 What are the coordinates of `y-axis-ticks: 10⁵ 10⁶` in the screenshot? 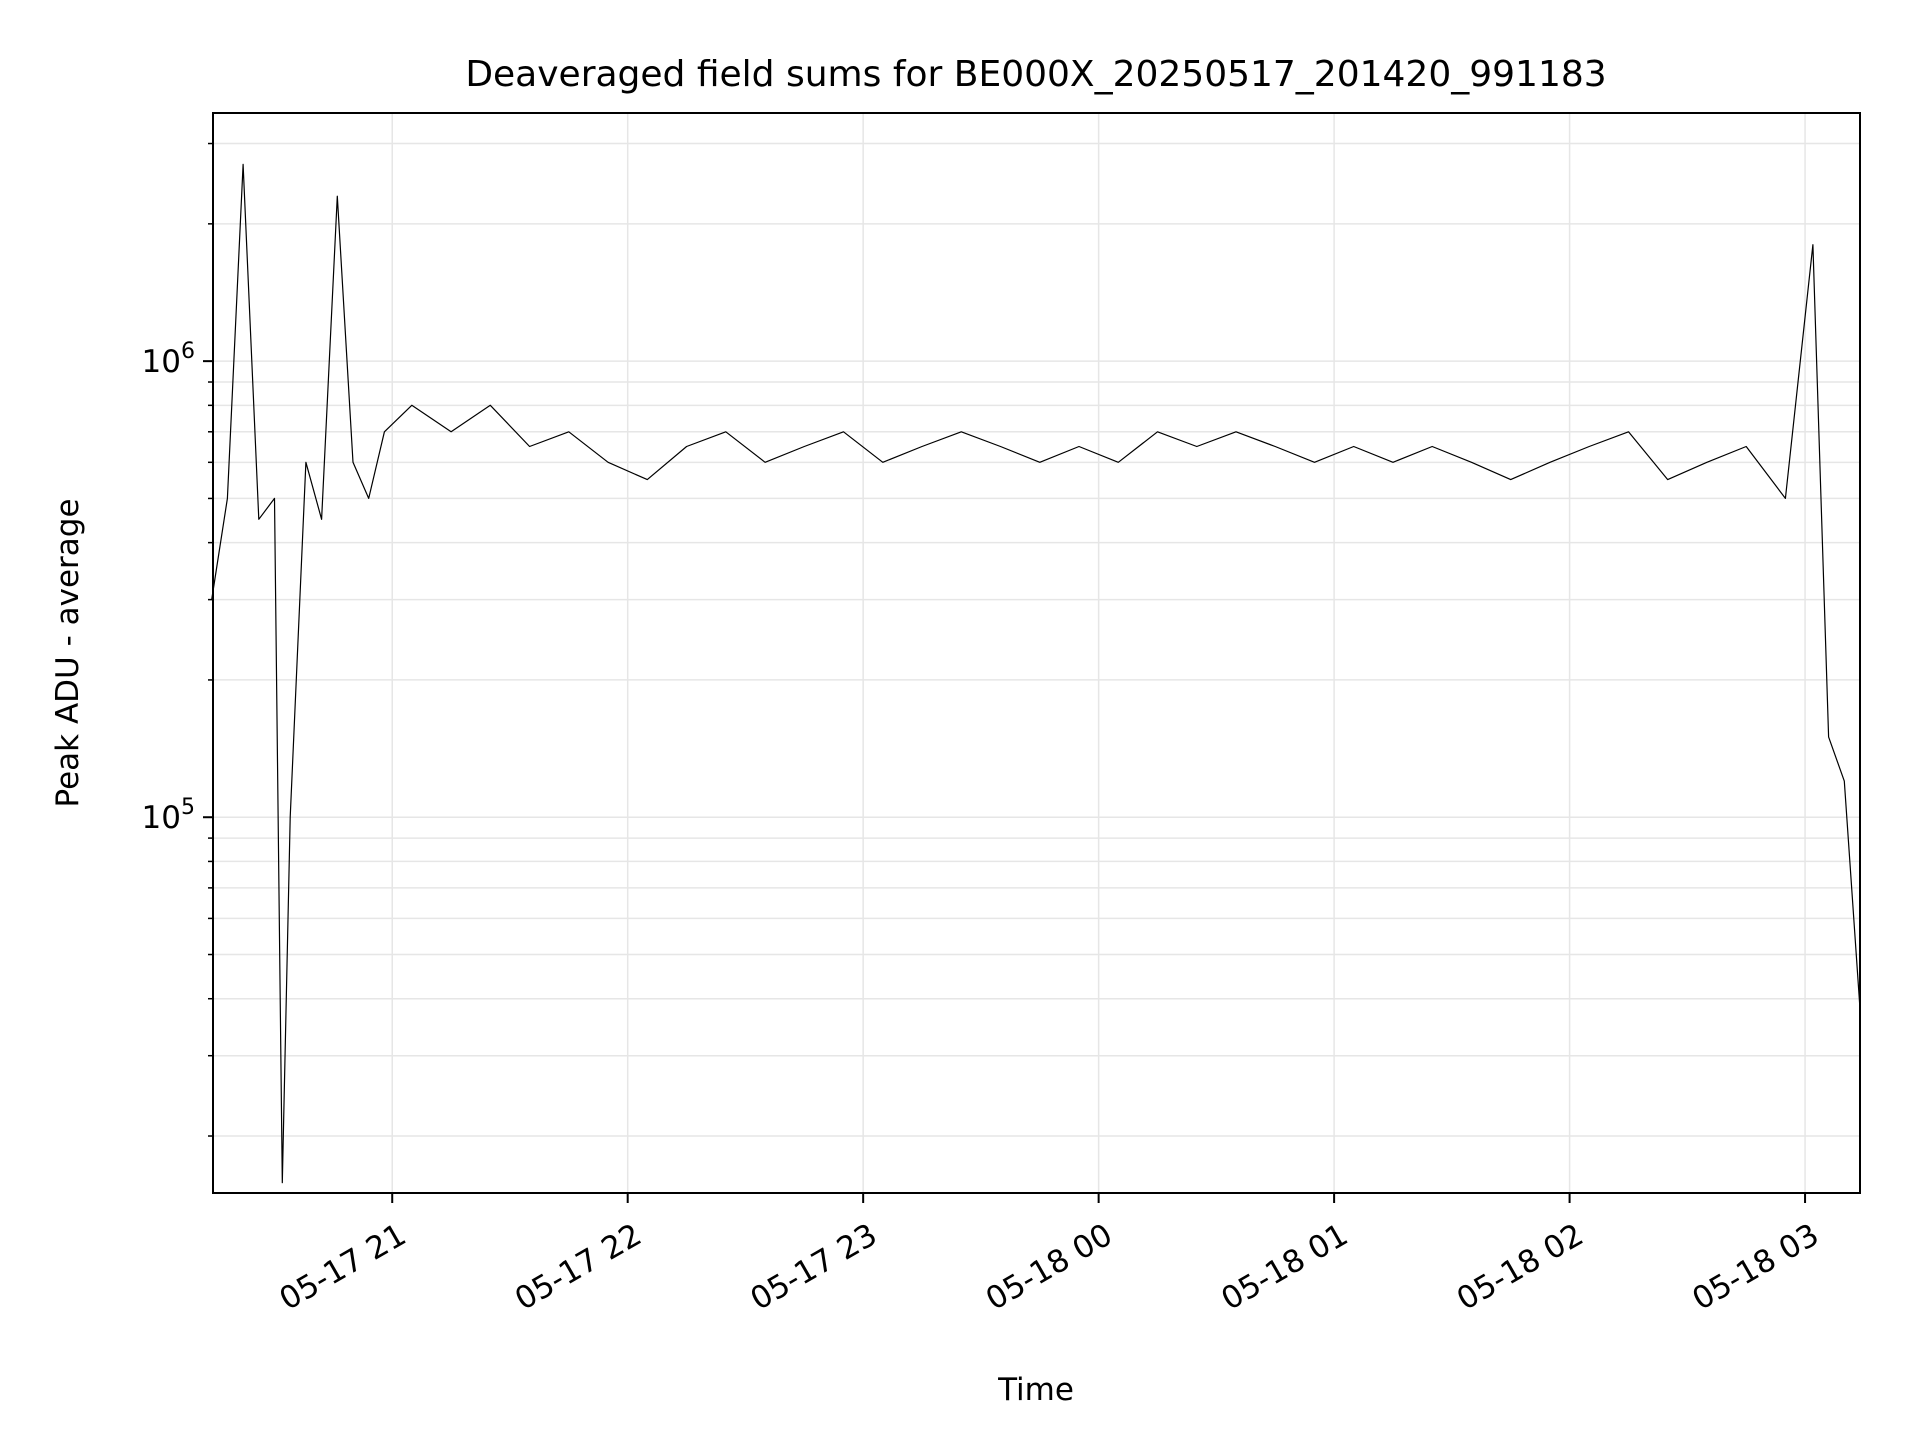 It's located at (177, 639).